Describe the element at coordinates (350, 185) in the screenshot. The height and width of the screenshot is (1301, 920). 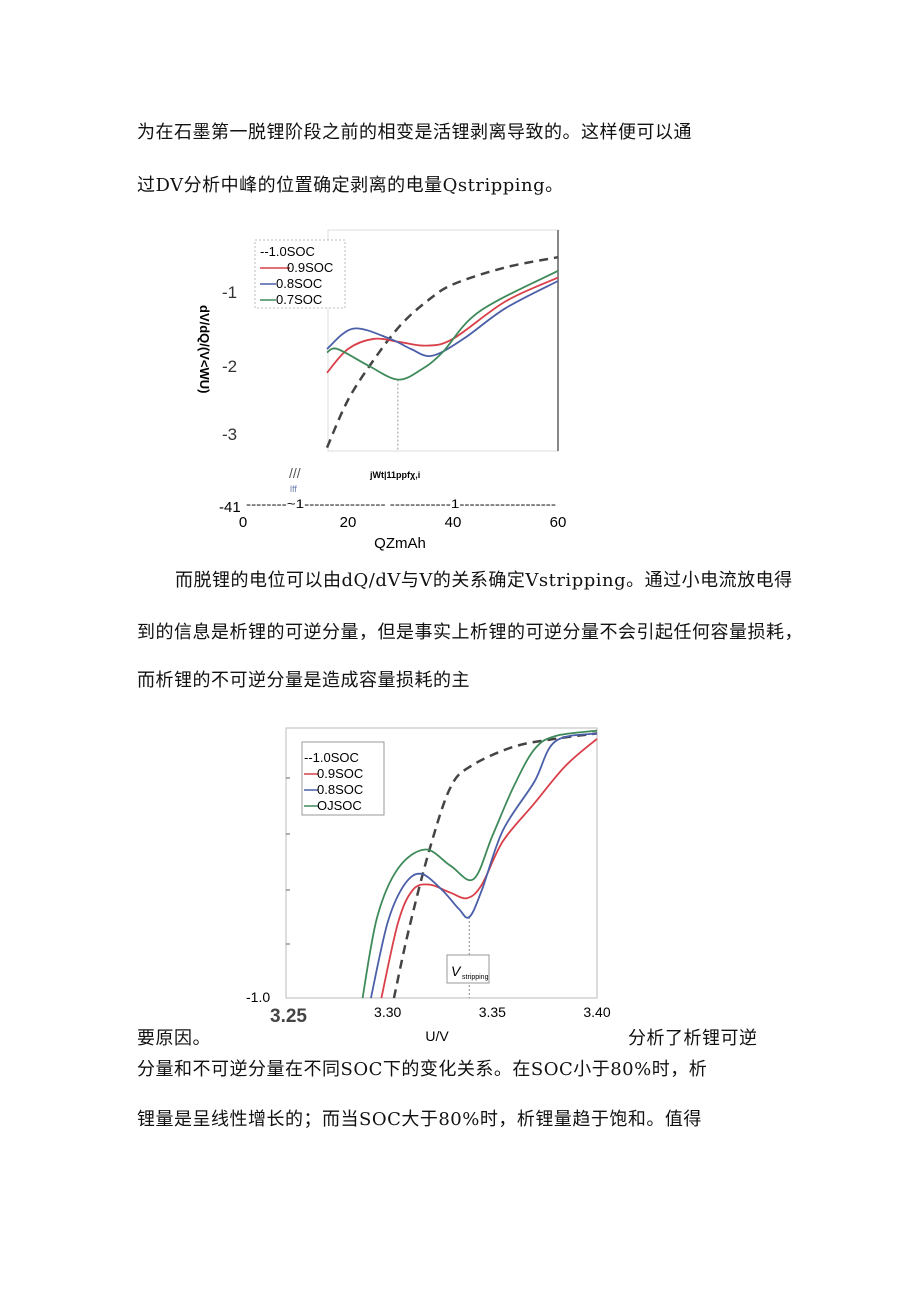
I see `paragraph-line: 过DV分析中峰的位置确定剥离的电量Qstripping。` at that location.